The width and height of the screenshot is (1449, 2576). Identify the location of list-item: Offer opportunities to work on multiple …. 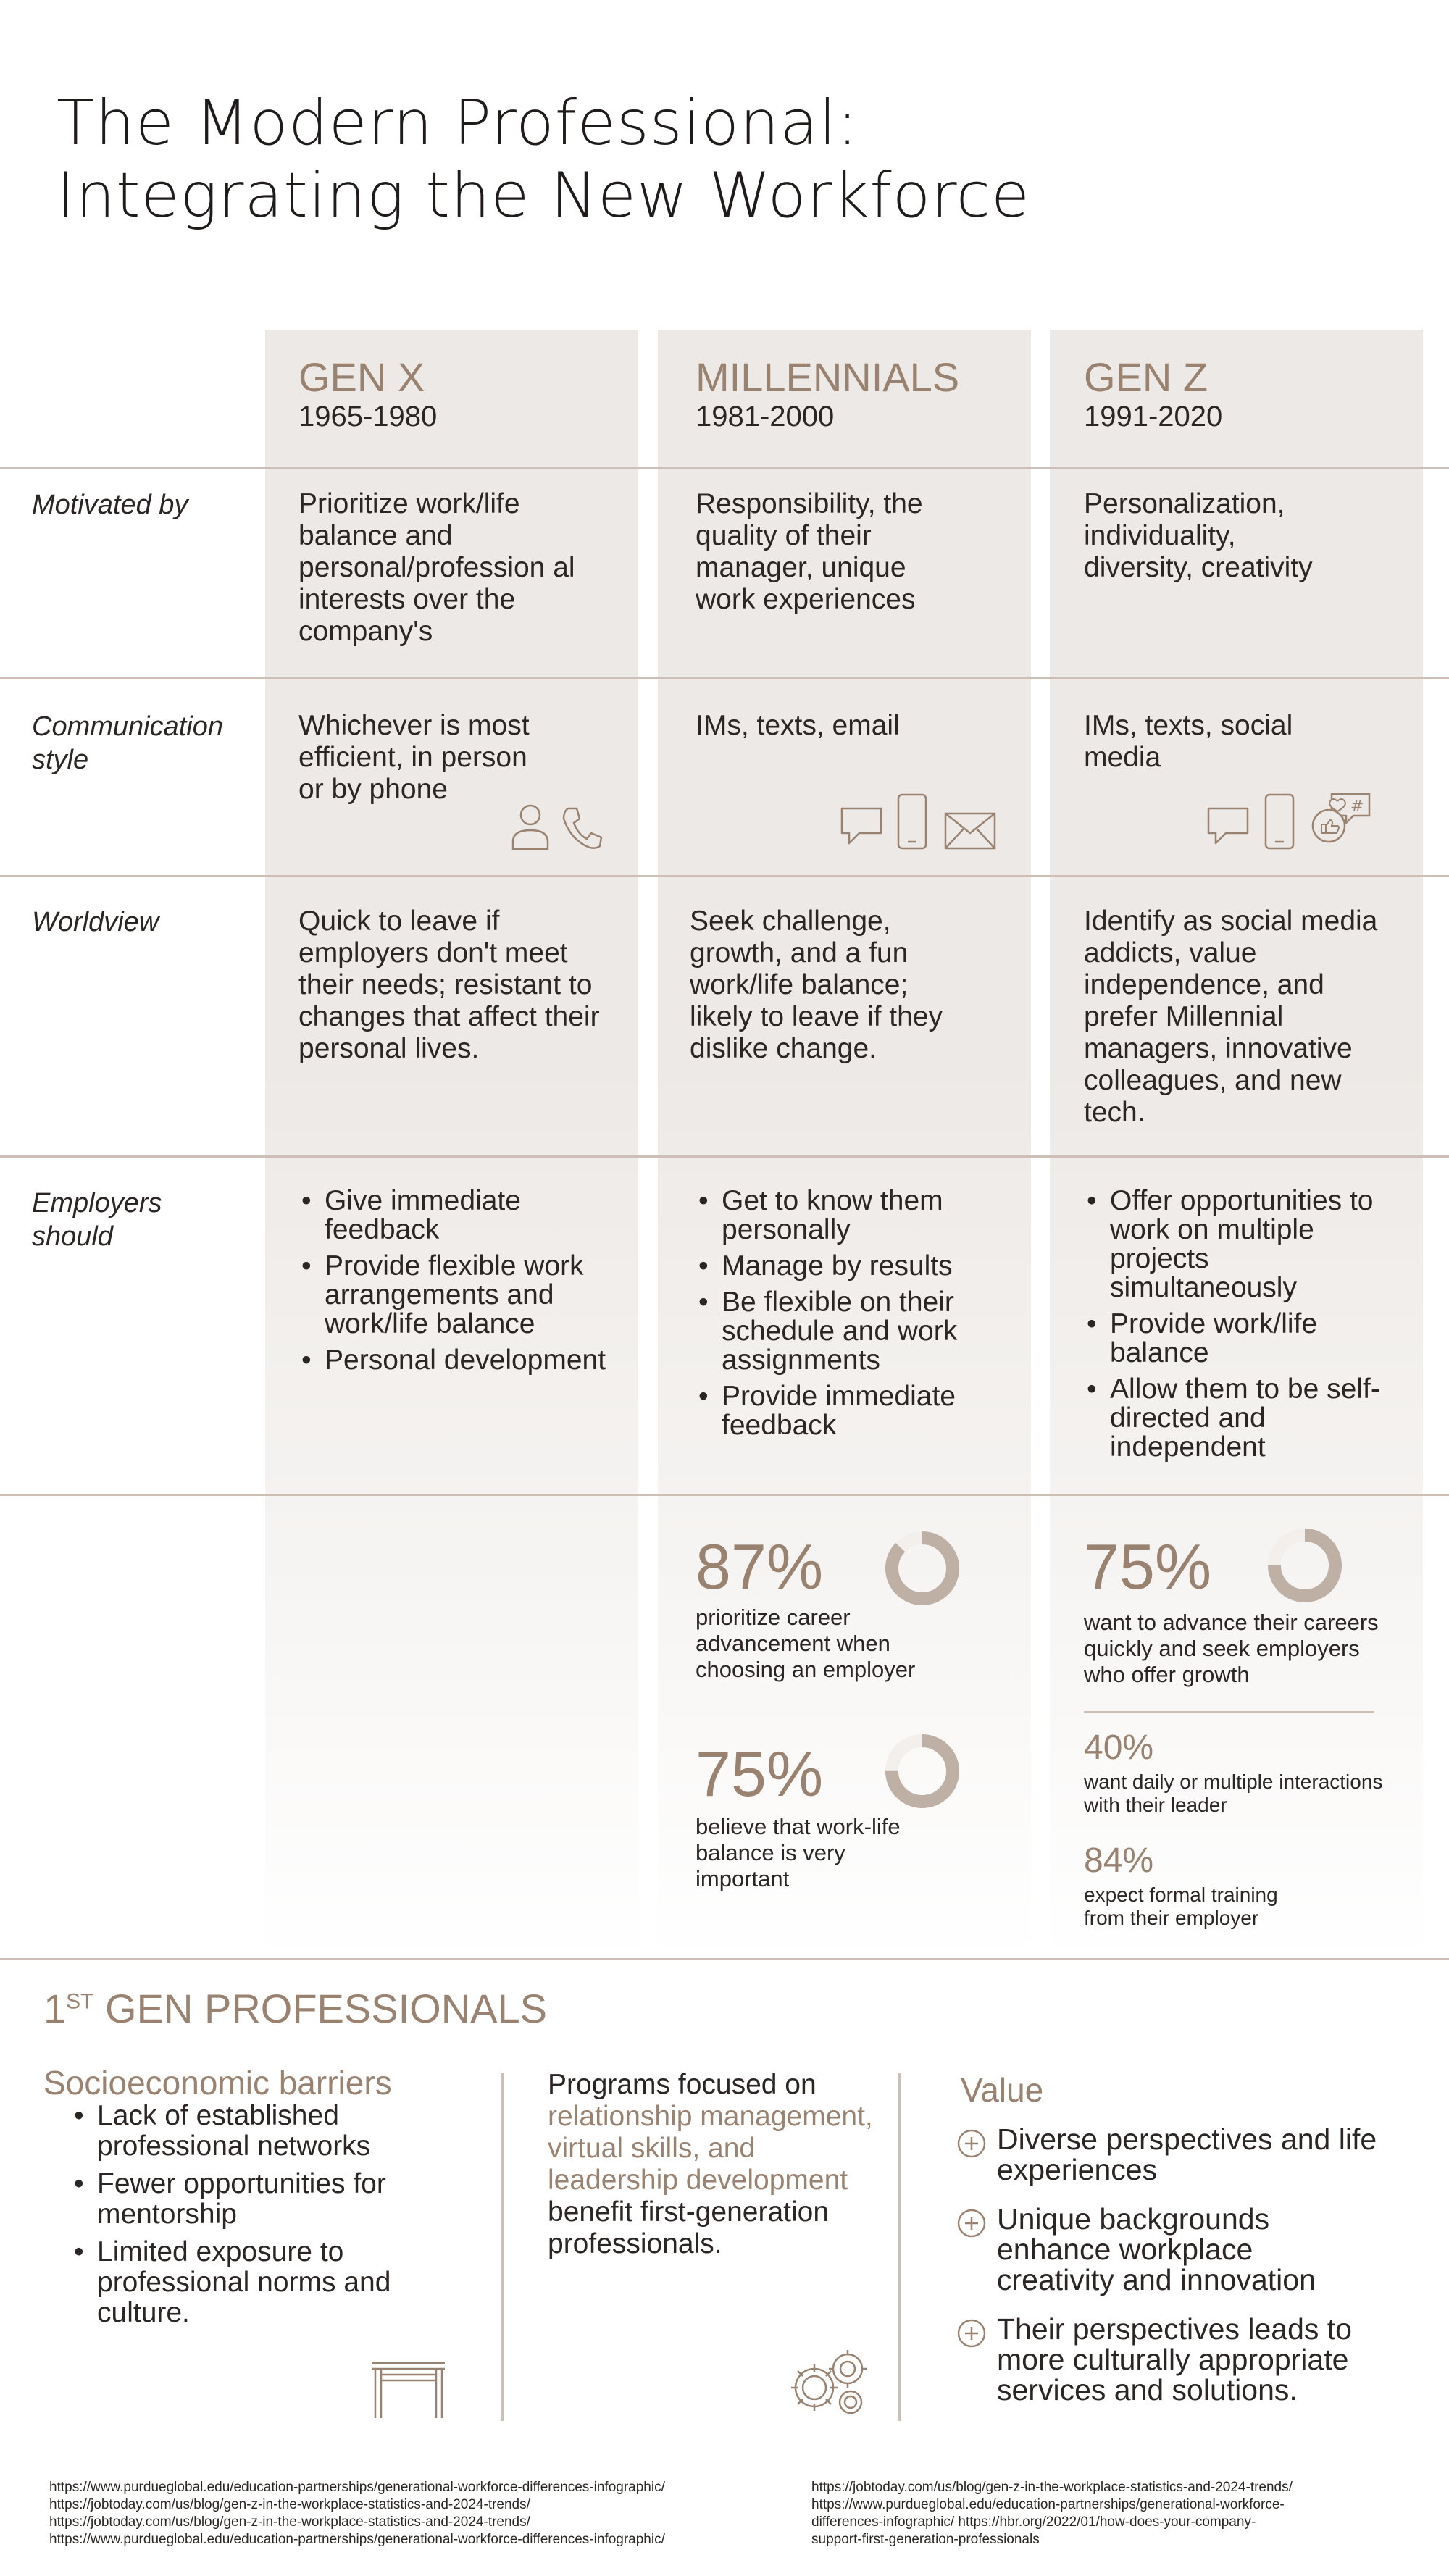
(1243, 1244).